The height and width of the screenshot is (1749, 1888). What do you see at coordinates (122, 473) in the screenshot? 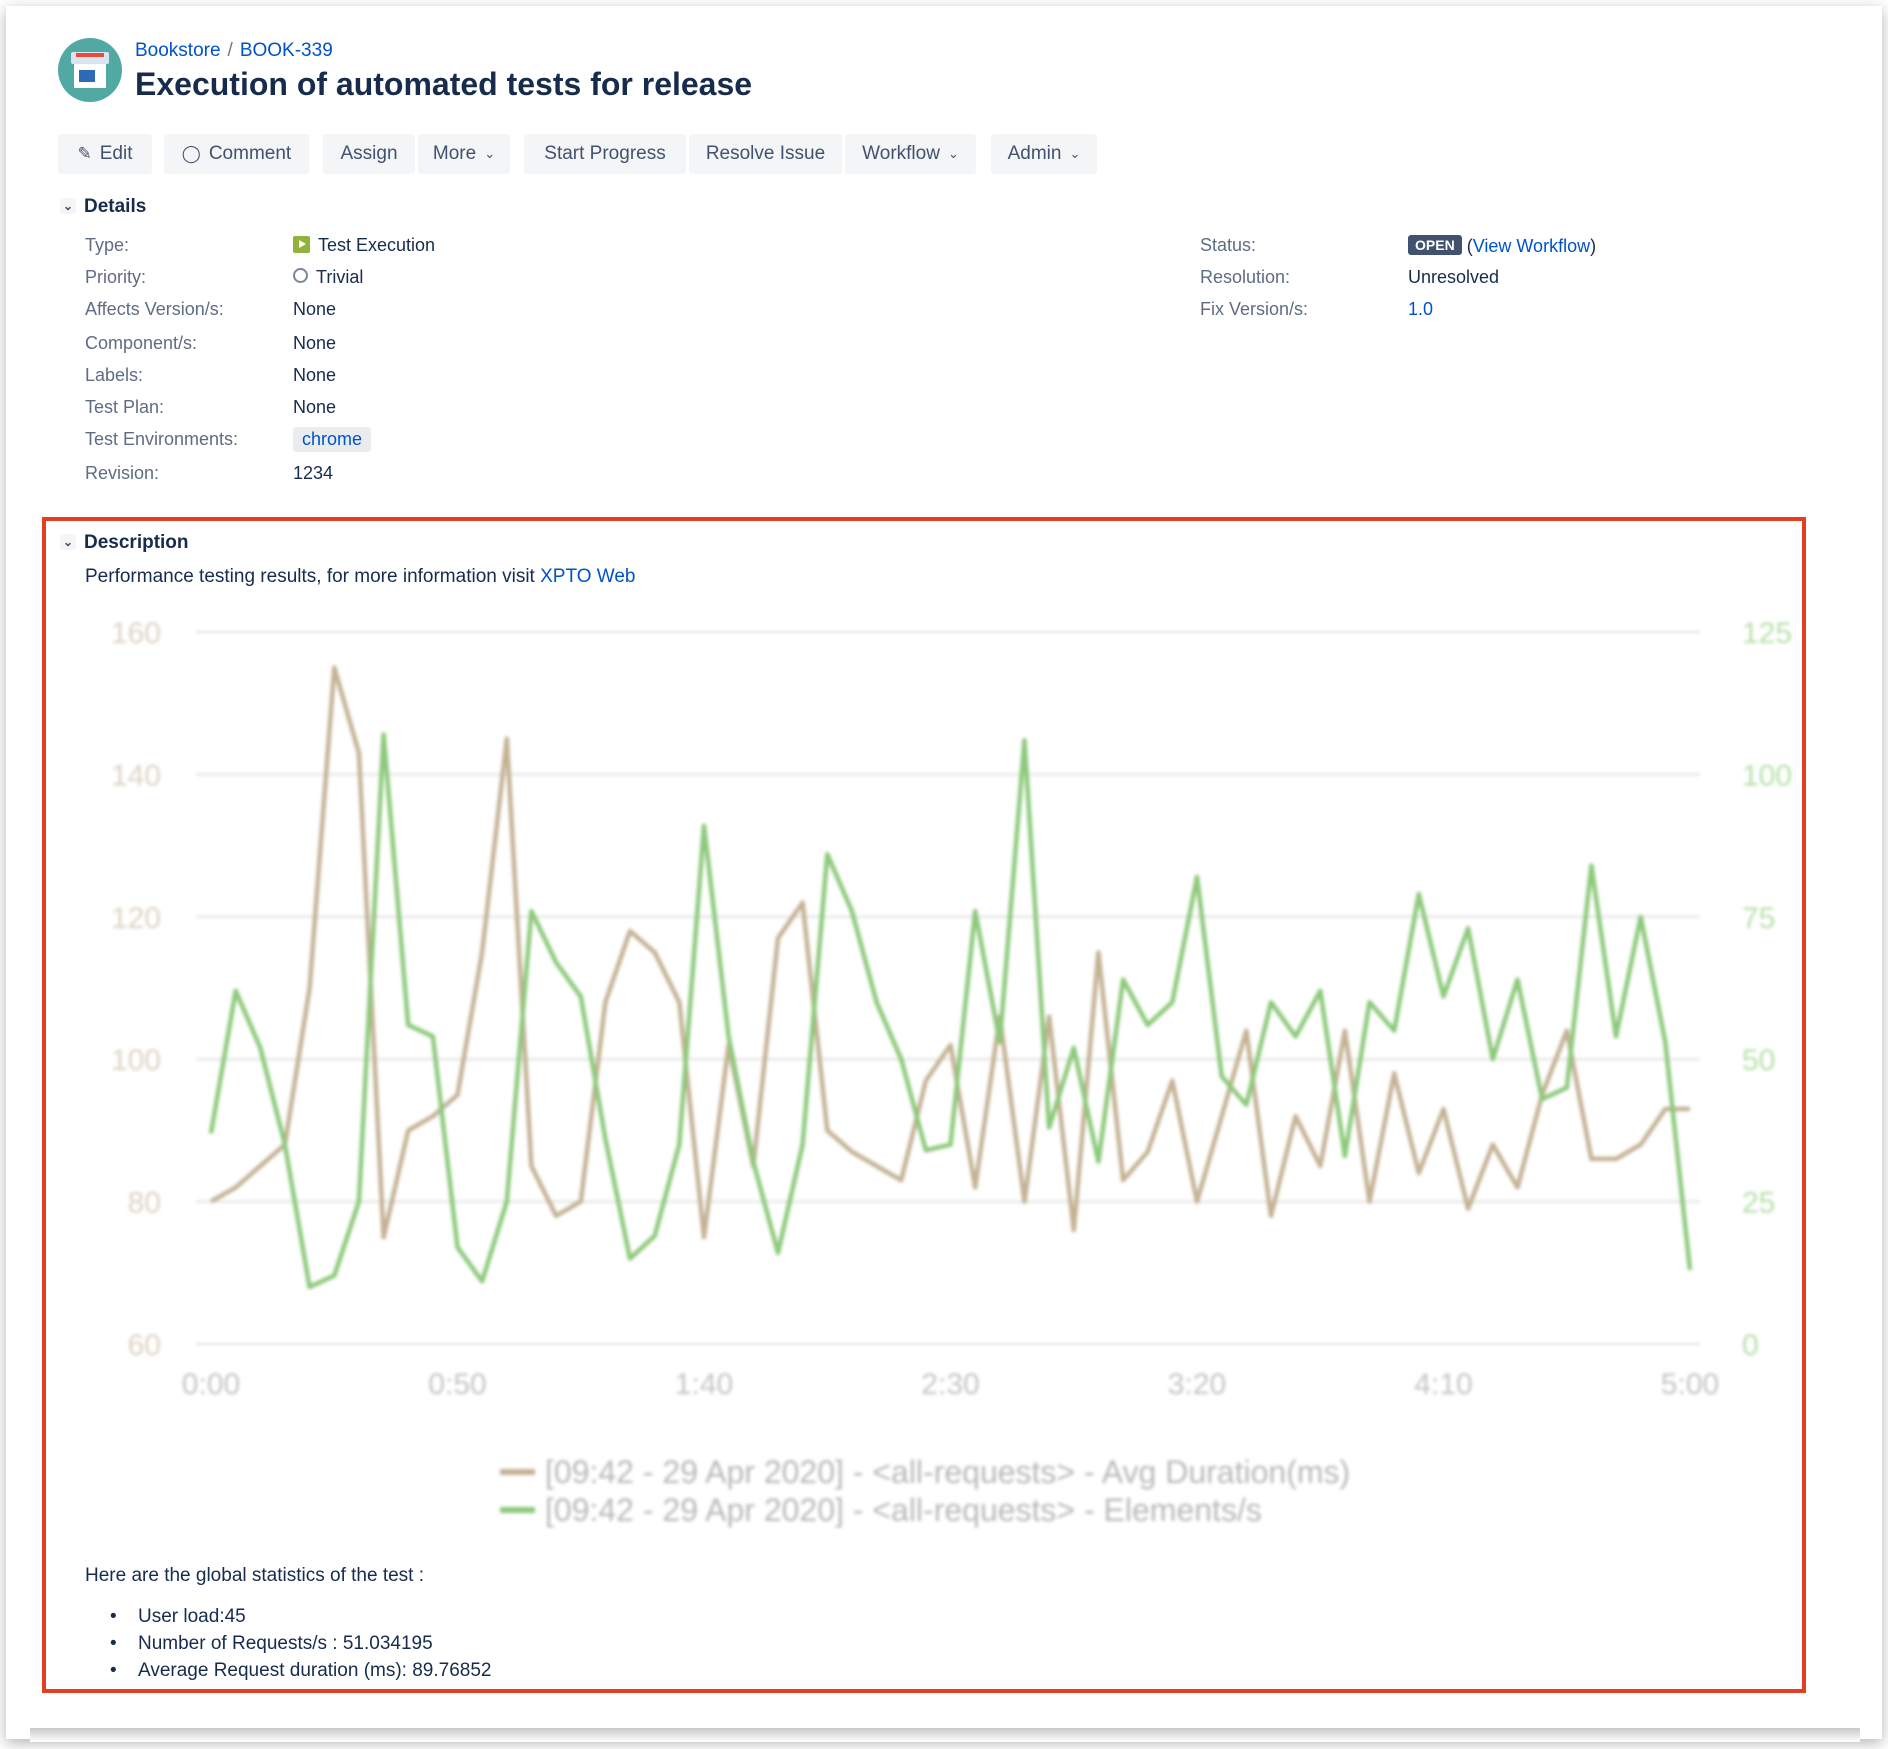
I see `revision-label: Revision:` at bounding box center [122, 473].